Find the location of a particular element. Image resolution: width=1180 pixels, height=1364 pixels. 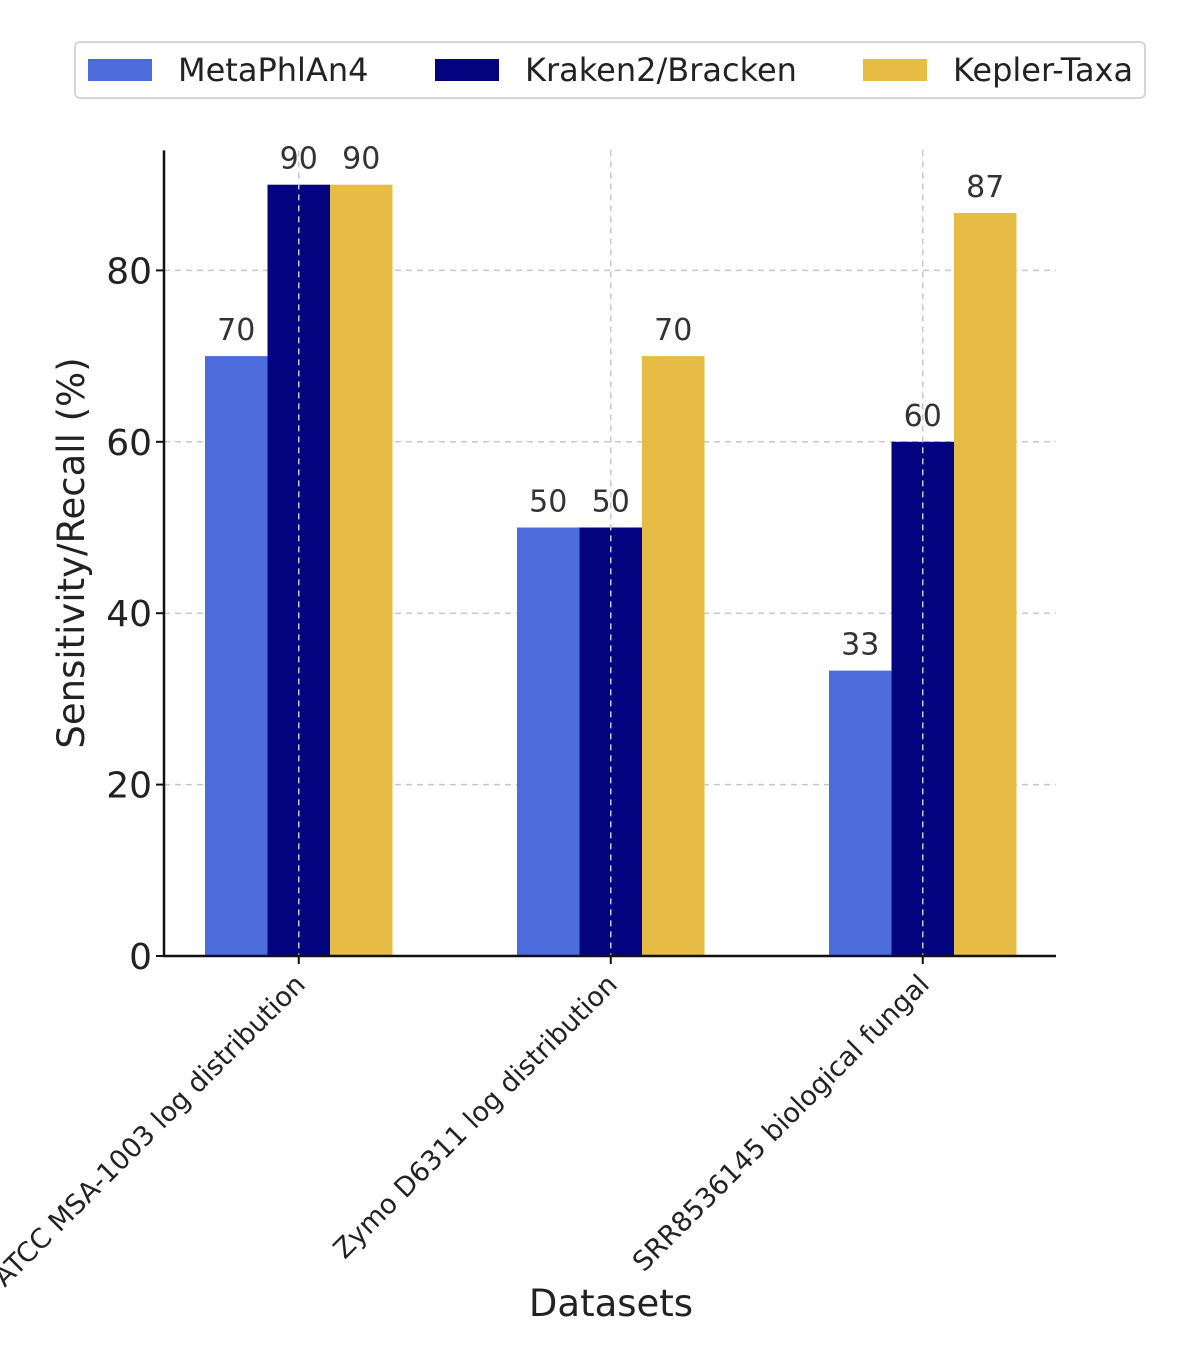

x-tick-label: ATCC MSA-1003 log distribution is located at coordinates (156, 1131).